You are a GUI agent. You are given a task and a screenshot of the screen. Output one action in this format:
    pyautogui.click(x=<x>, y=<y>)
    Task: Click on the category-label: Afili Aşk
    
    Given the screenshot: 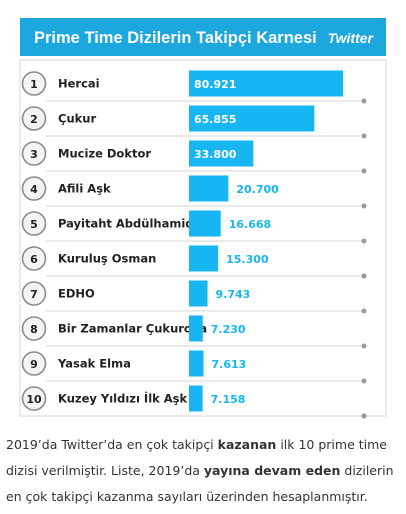 What is the action you would take?
    pyautogui.click(x=84, y=189)
    